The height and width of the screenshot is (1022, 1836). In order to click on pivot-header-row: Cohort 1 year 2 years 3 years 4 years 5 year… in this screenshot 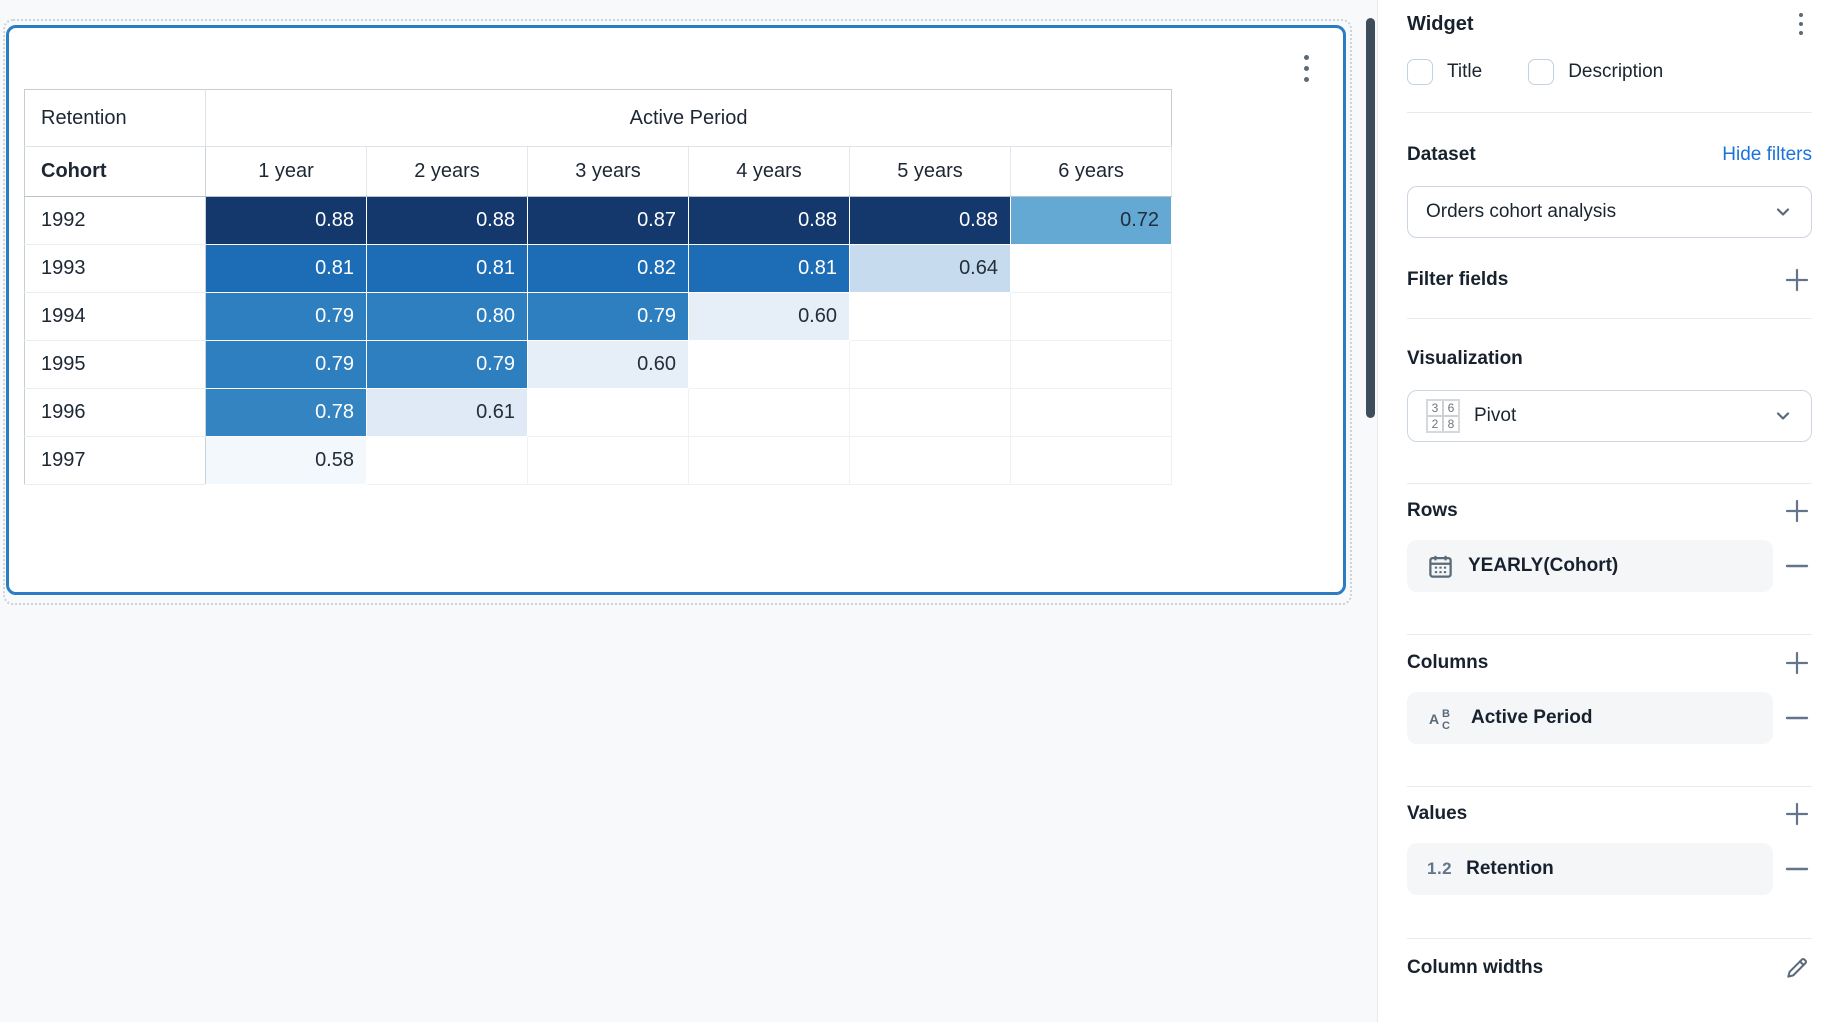, I will do `click(598, 171)`.